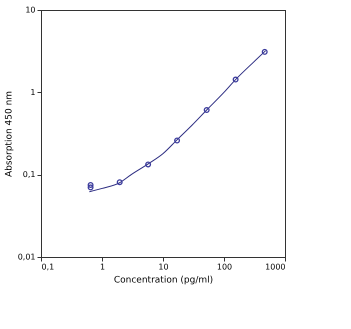 The height and width of the screenshot is (329, 351). Describe the element at coordinates (33, 92) in the screenshot. I see `y-tick-label: 1` at that location.